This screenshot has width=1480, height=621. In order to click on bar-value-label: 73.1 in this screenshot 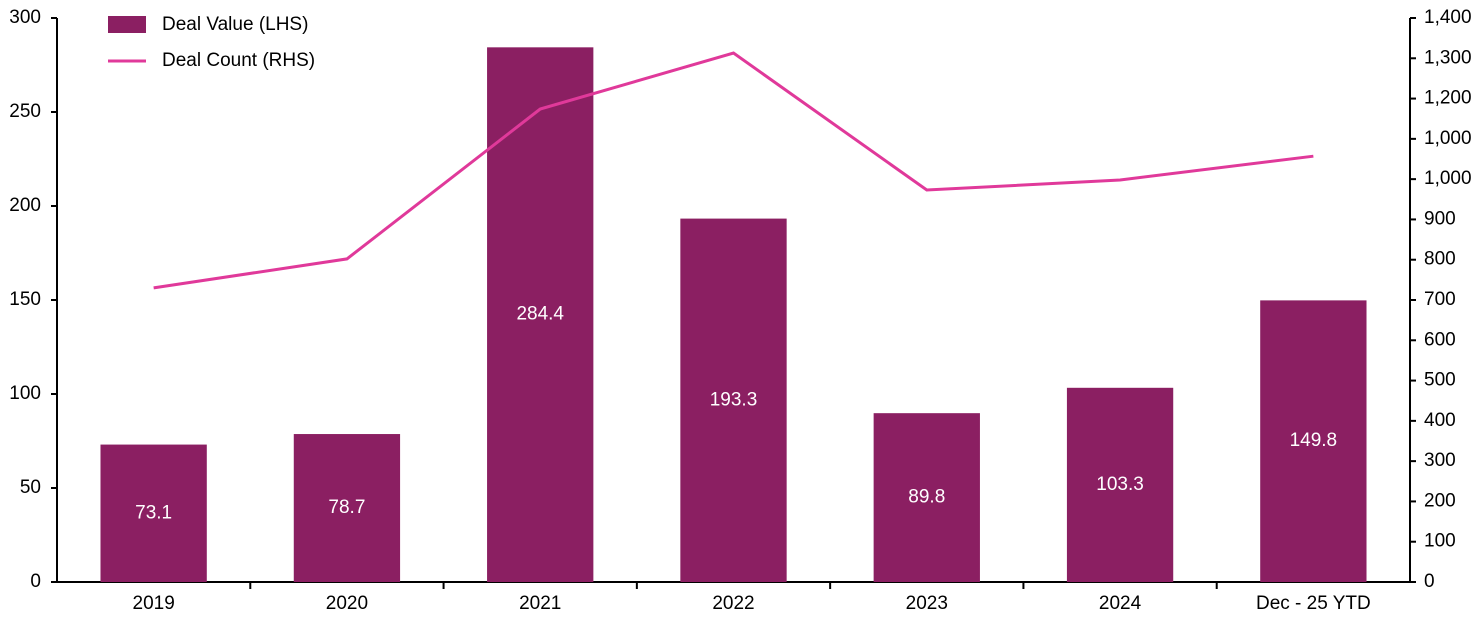, I will do `click(153, 512)`.